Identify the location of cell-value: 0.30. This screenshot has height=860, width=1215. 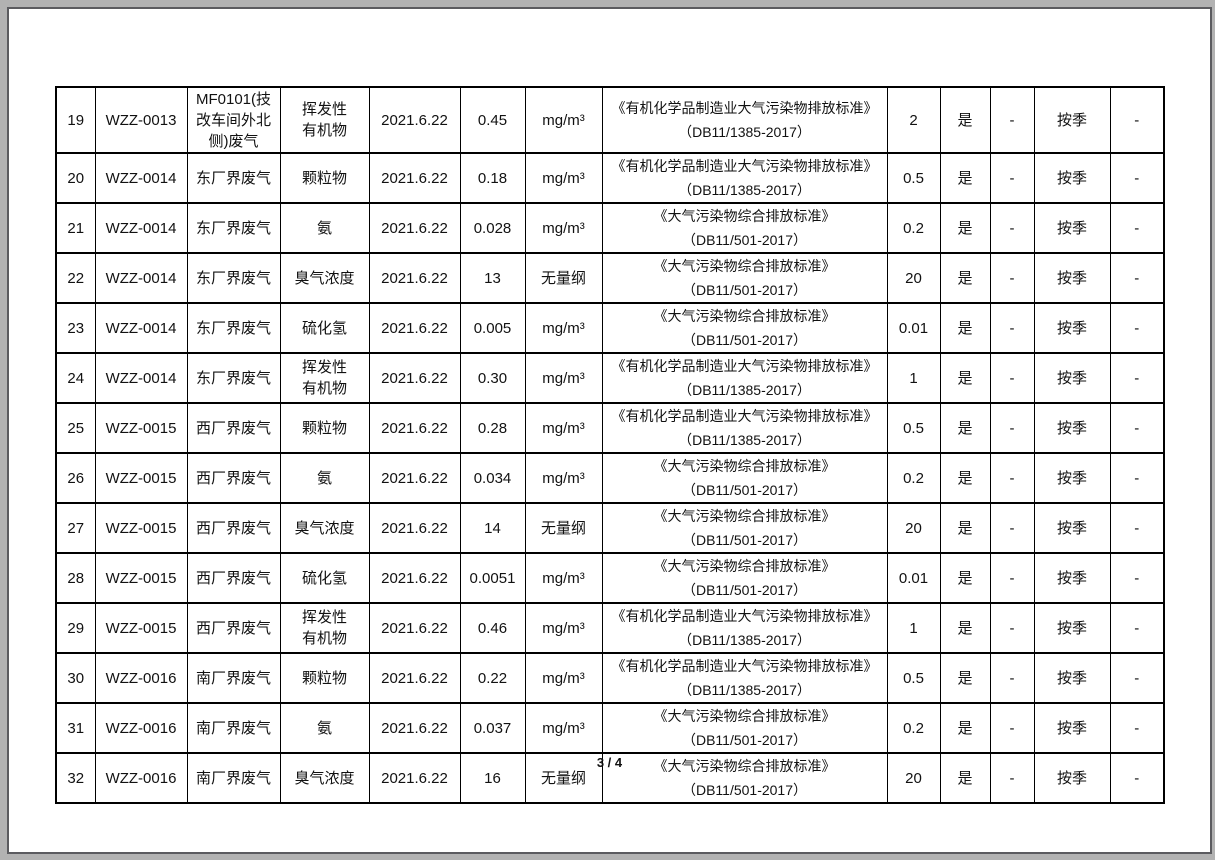
(492, 378).